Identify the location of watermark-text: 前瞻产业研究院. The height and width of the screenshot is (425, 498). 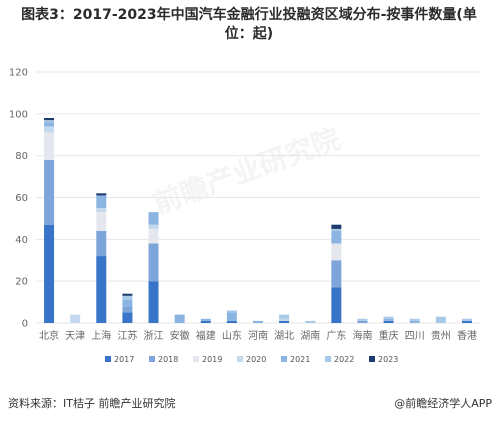
(246, 171).